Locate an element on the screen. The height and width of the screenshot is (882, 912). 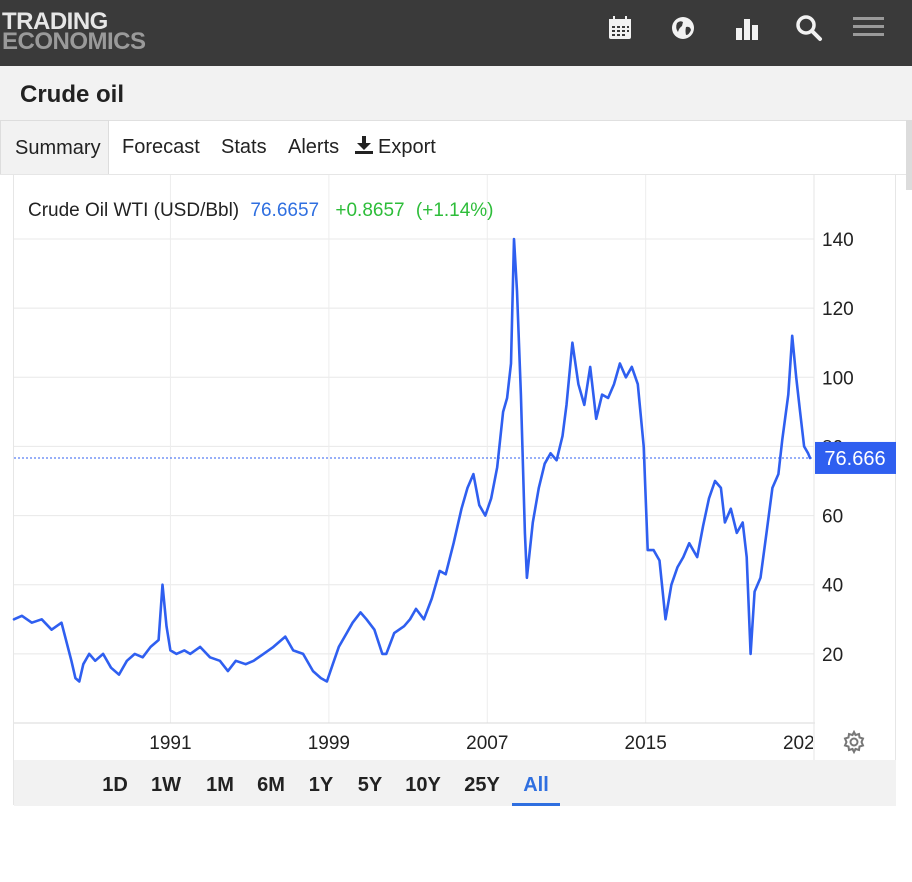
calendar-icon is located at coordinates (620, 28).